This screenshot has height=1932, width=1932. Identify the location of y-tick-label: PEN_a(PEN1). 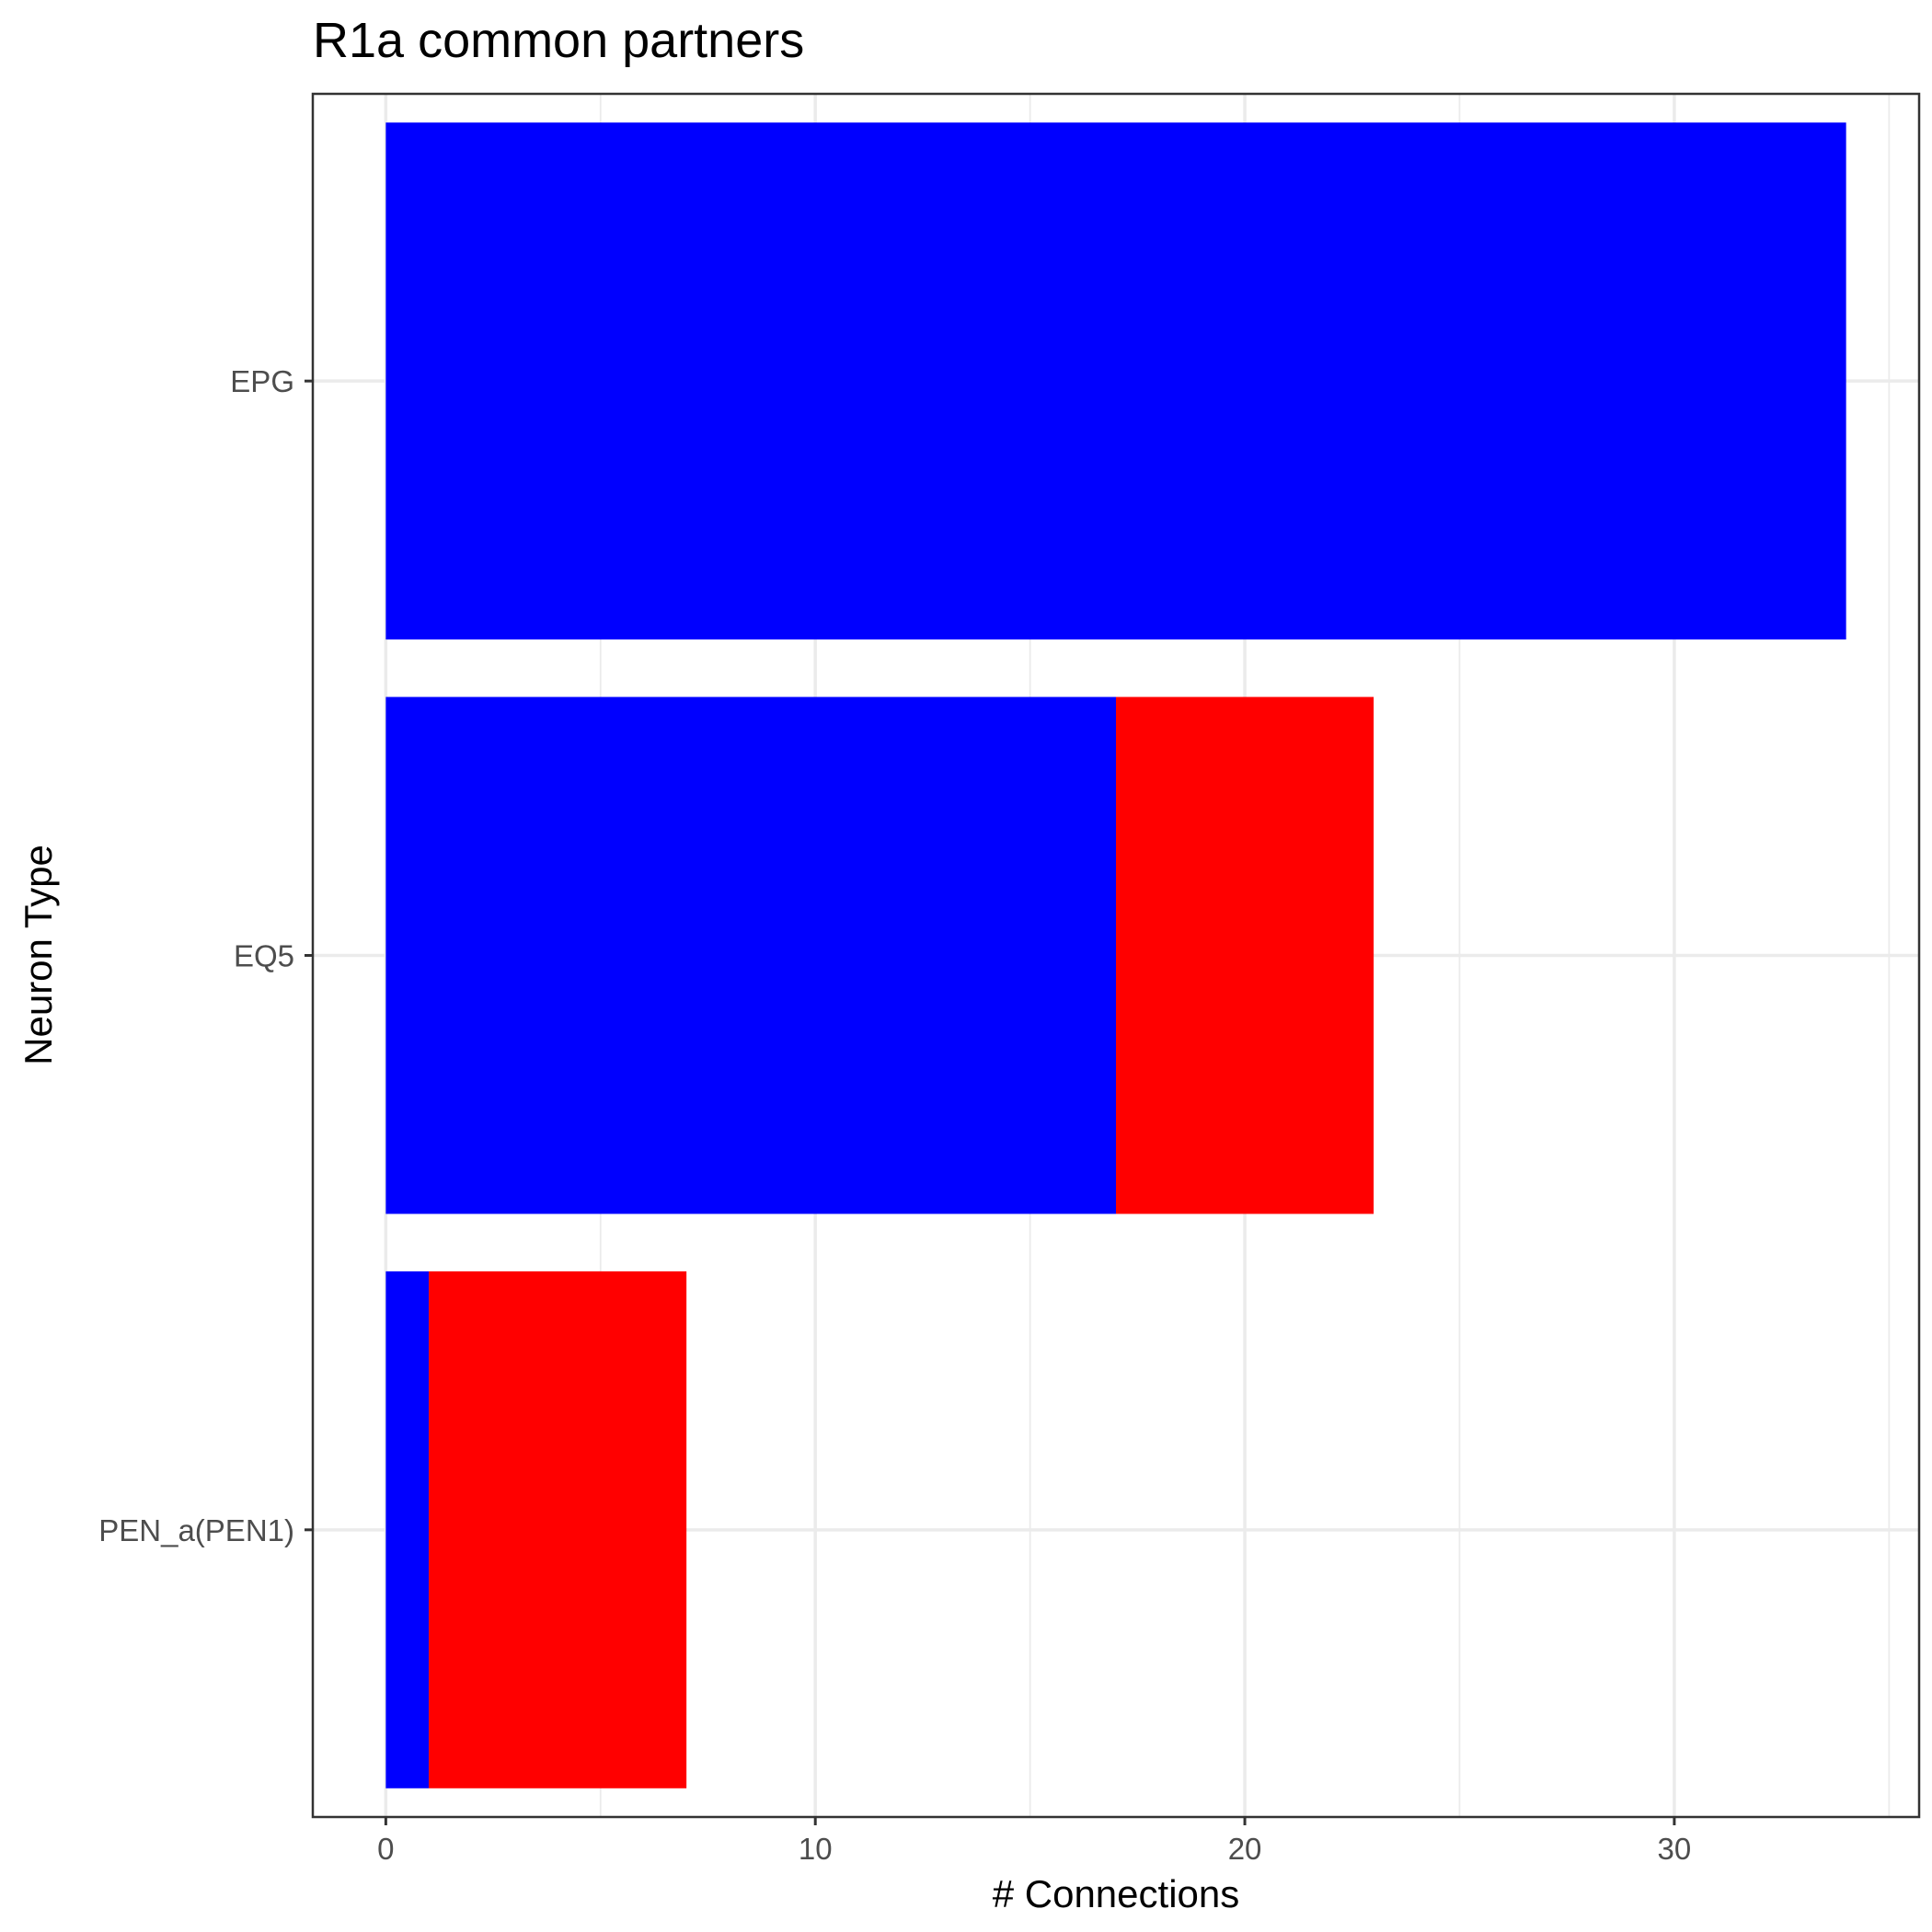
(196, 1530).